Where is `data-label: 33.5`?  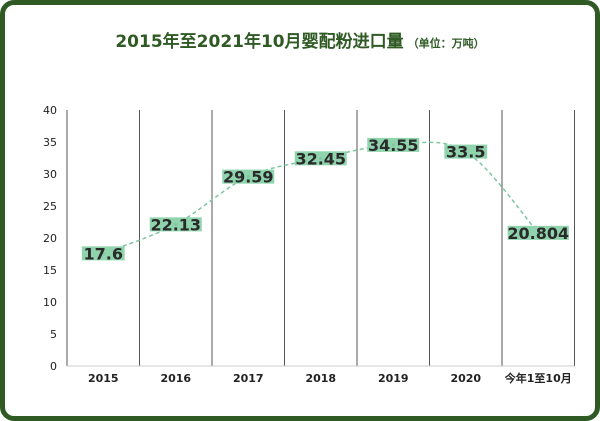 data-label: 33.5 is located at coordinates (465, 152).